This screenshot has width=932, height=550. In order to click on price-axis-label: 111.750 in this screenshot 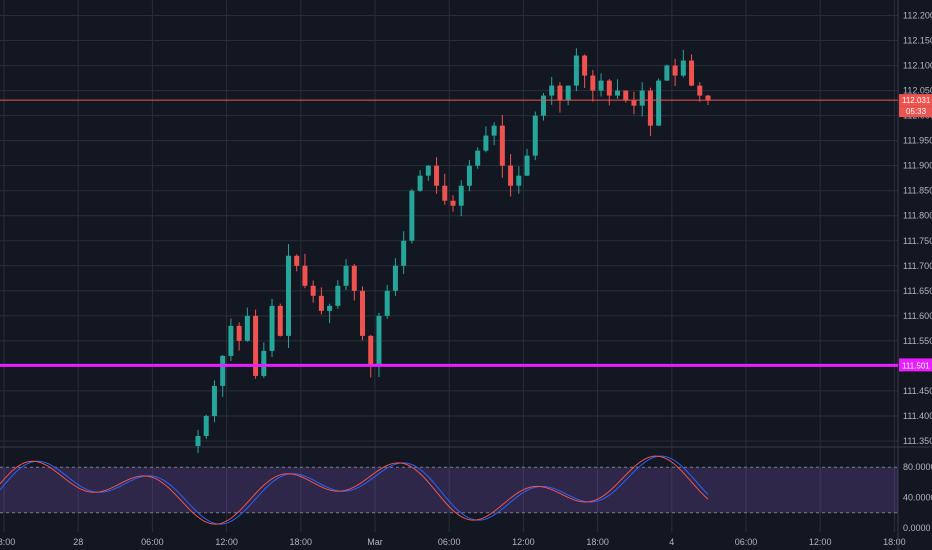, I will do `click(917, 241)`.